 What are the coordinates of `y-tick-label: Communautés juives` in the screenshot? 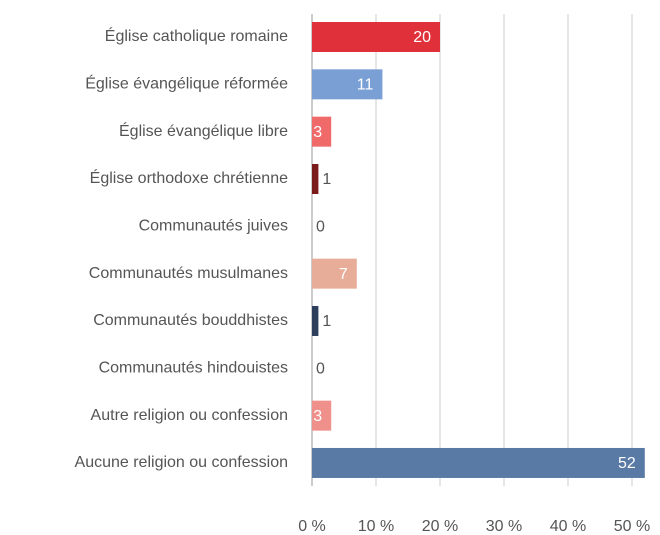 It's located at (213, 226).